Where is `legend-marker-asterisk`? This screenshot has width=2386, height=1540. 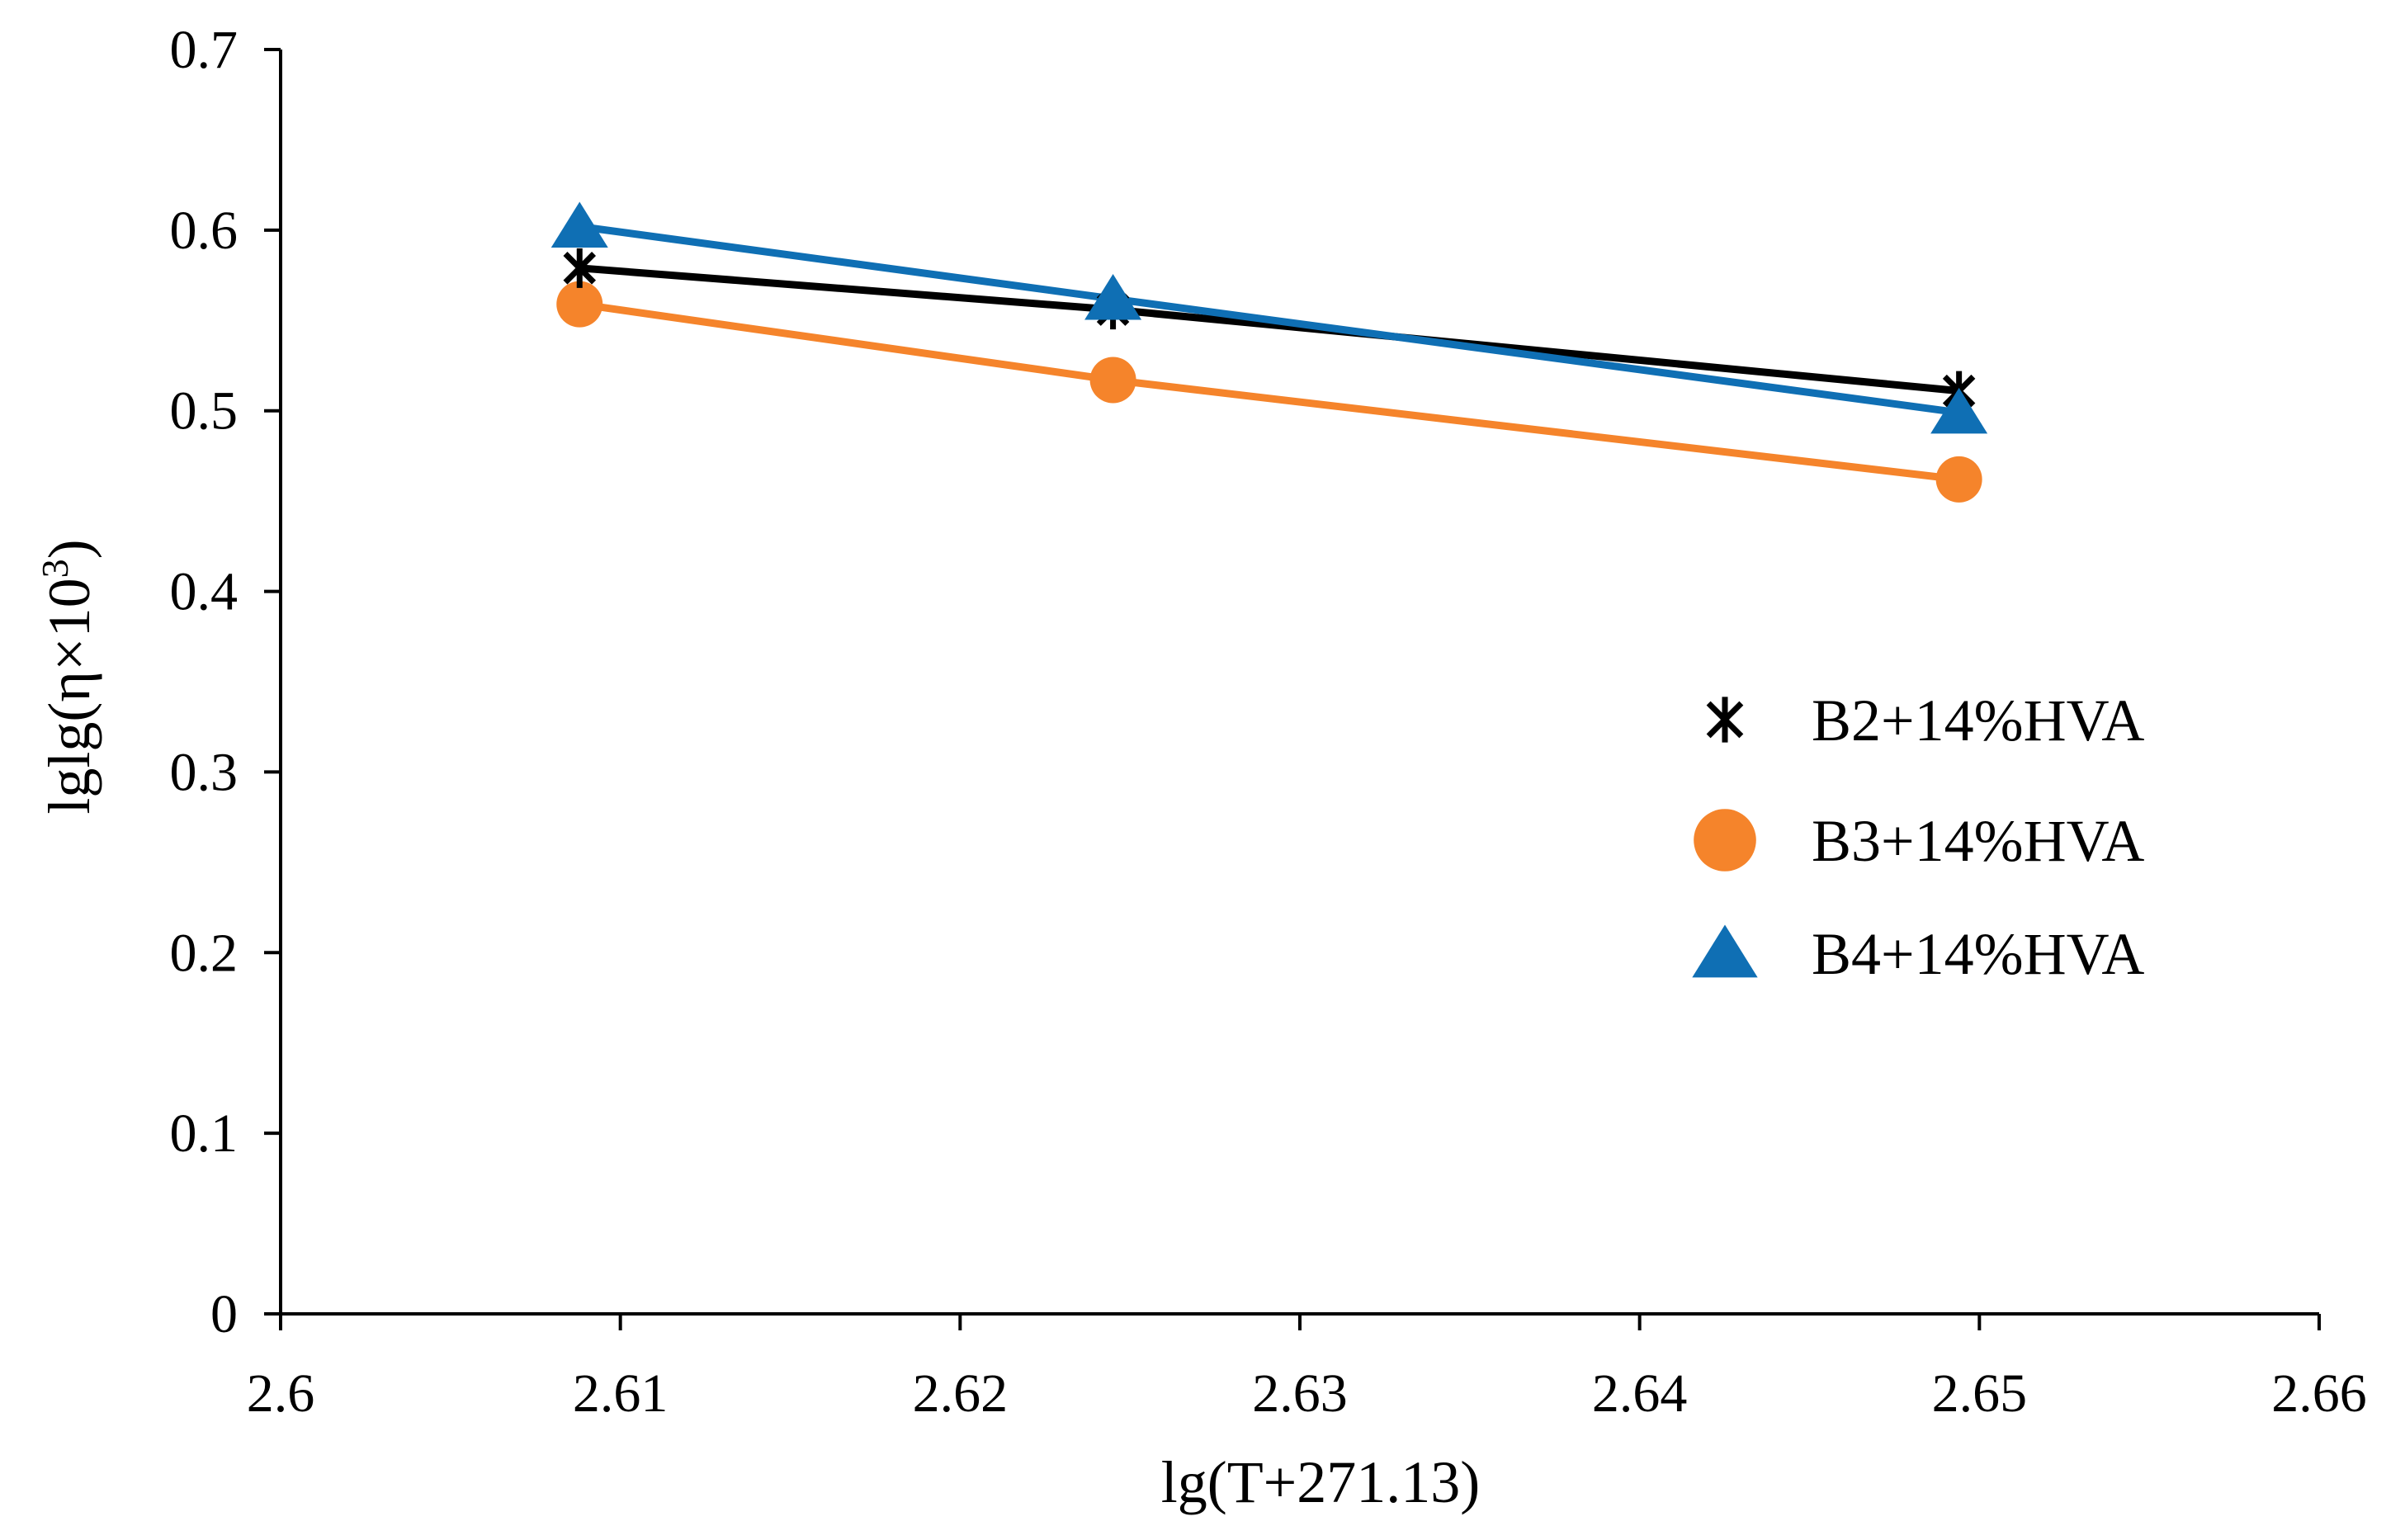
legend-marker-asterisk is located at coordinates (1725, 720).